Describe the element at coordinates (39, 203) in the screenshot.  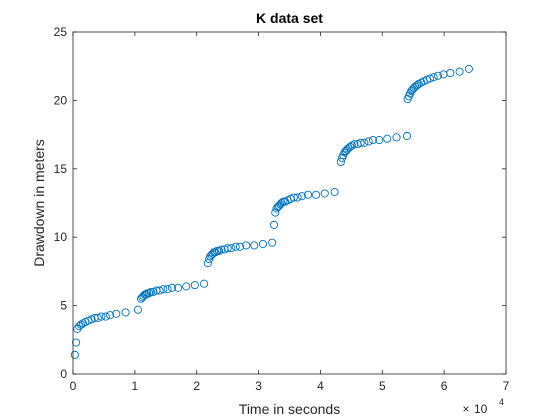
I see `y-axis-title: Drawdown in meters` at that location.